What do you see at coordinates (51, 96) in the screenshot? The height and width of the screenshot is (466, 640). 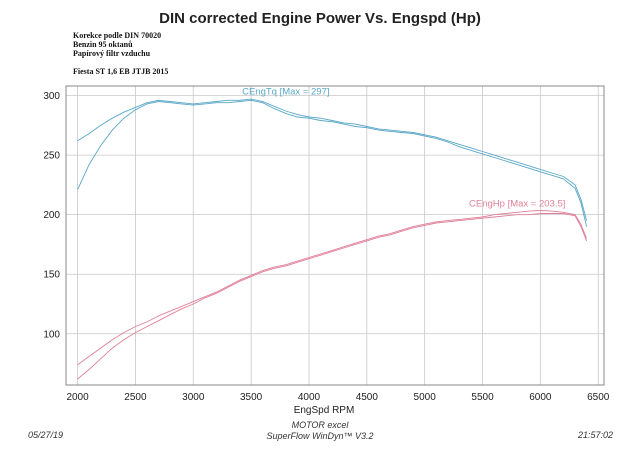 I see `y-tick-label: 300` at bounding box center [51, 96].